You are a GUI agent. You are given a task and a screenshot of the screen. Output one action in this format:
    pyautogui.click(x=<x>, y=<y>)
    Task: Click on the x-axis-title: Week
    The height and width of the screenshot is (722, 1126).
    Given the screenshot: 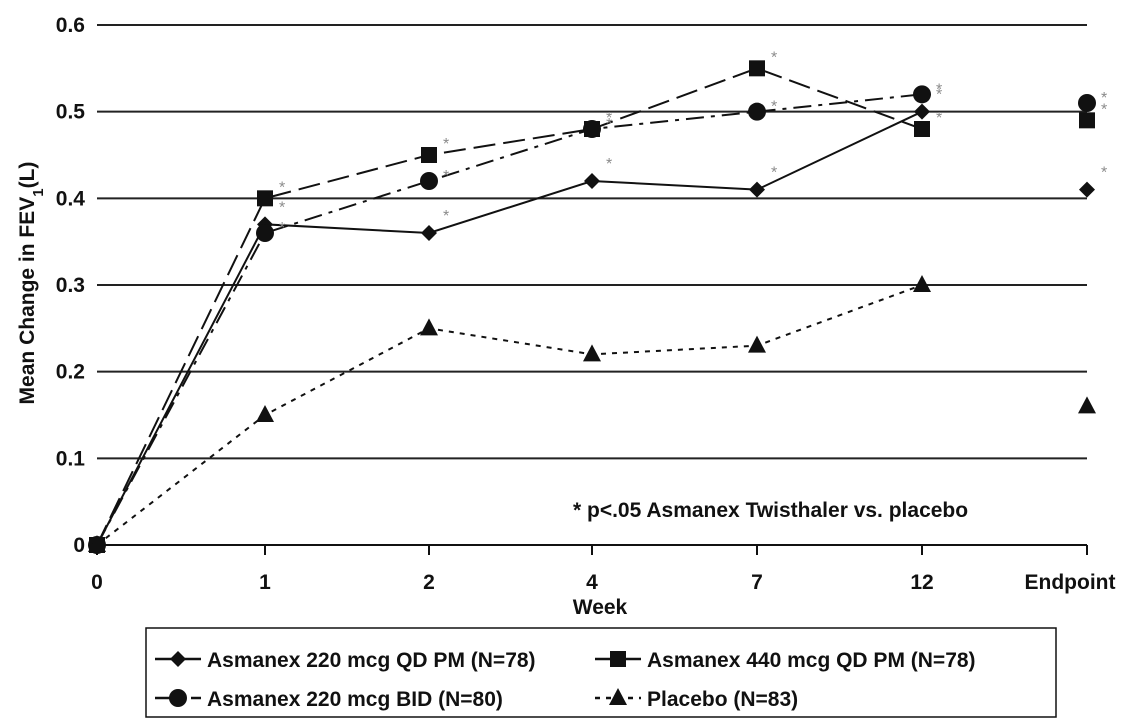 What is the action you would take?
    pyautogui.click(x=600, y=607)
    